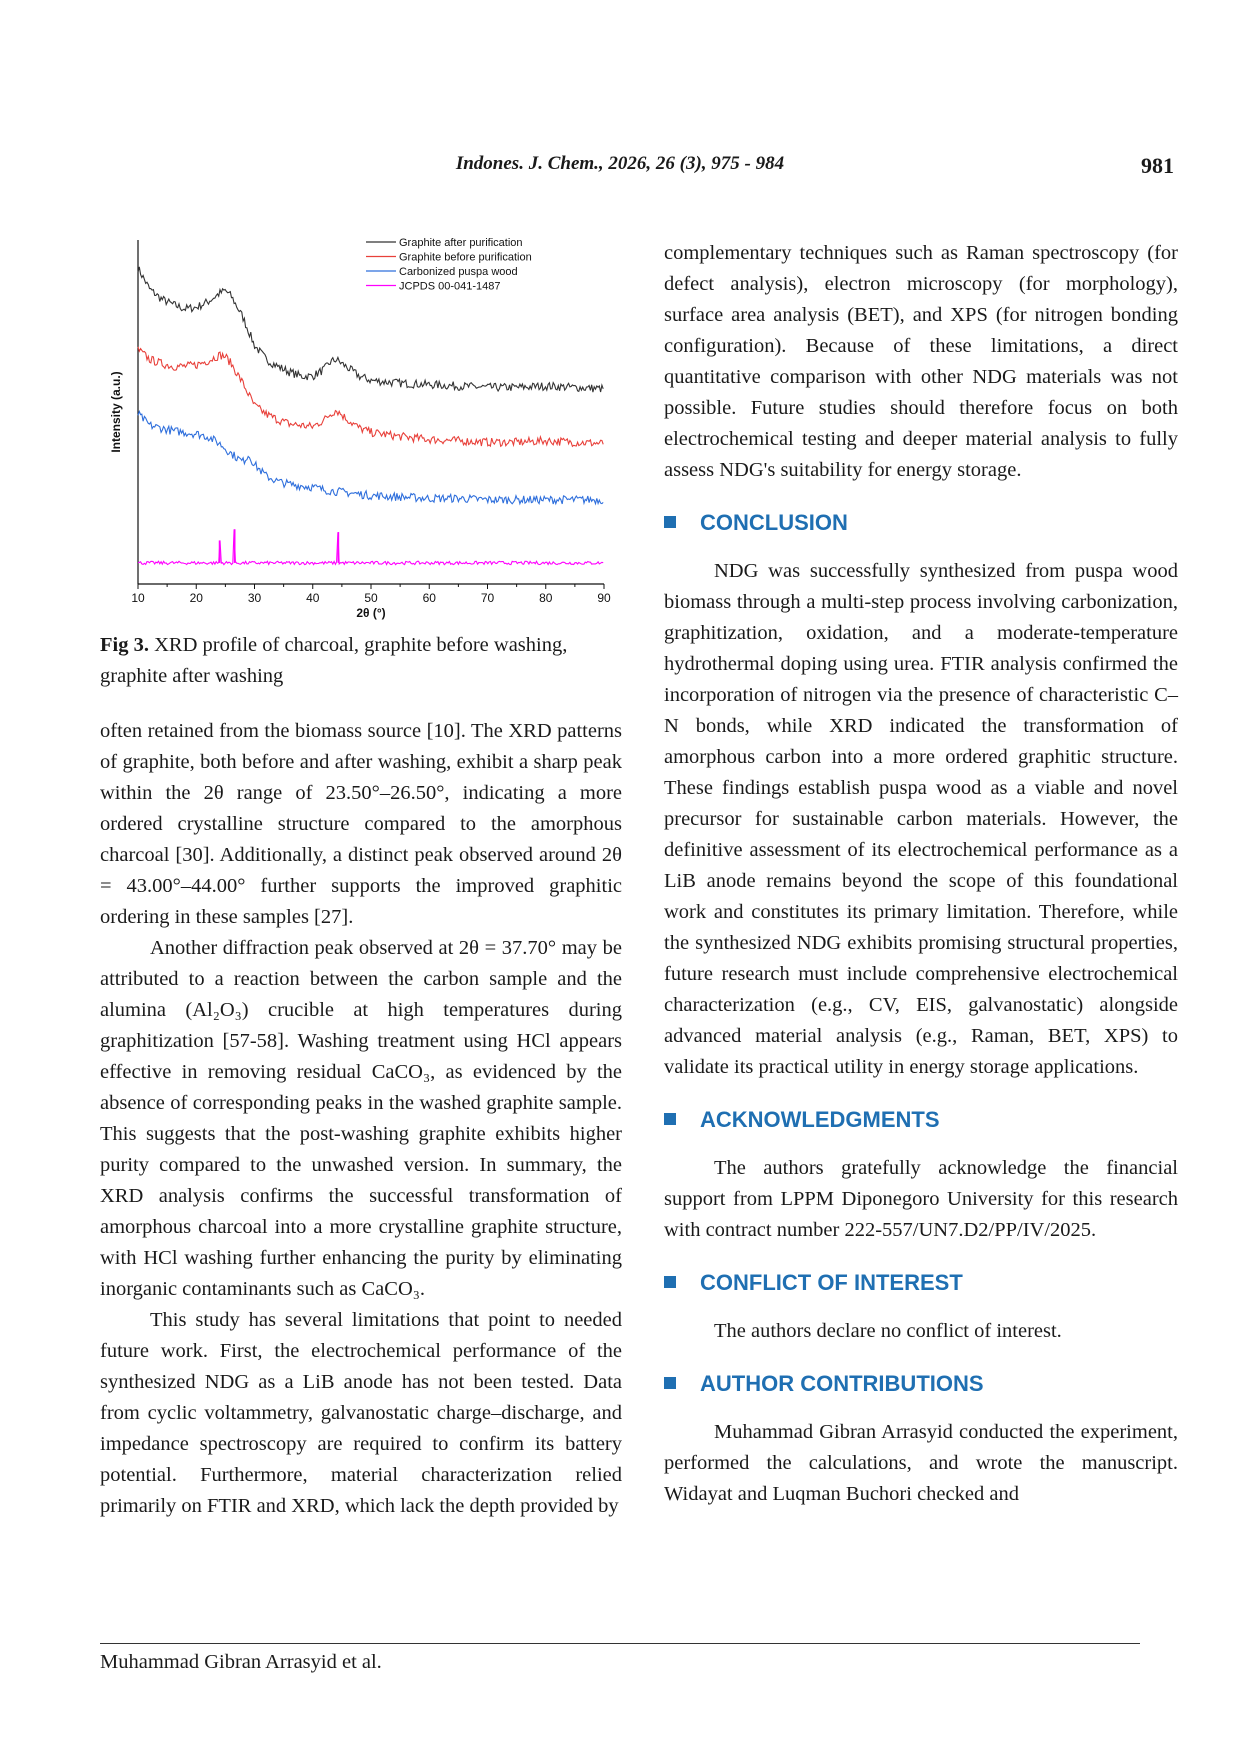 The width and height of the screenshot is (1240, 1754). I want to click on section-heading-contributions: AUTHOR CONTRIBUTIONS, so click(921, 1384).